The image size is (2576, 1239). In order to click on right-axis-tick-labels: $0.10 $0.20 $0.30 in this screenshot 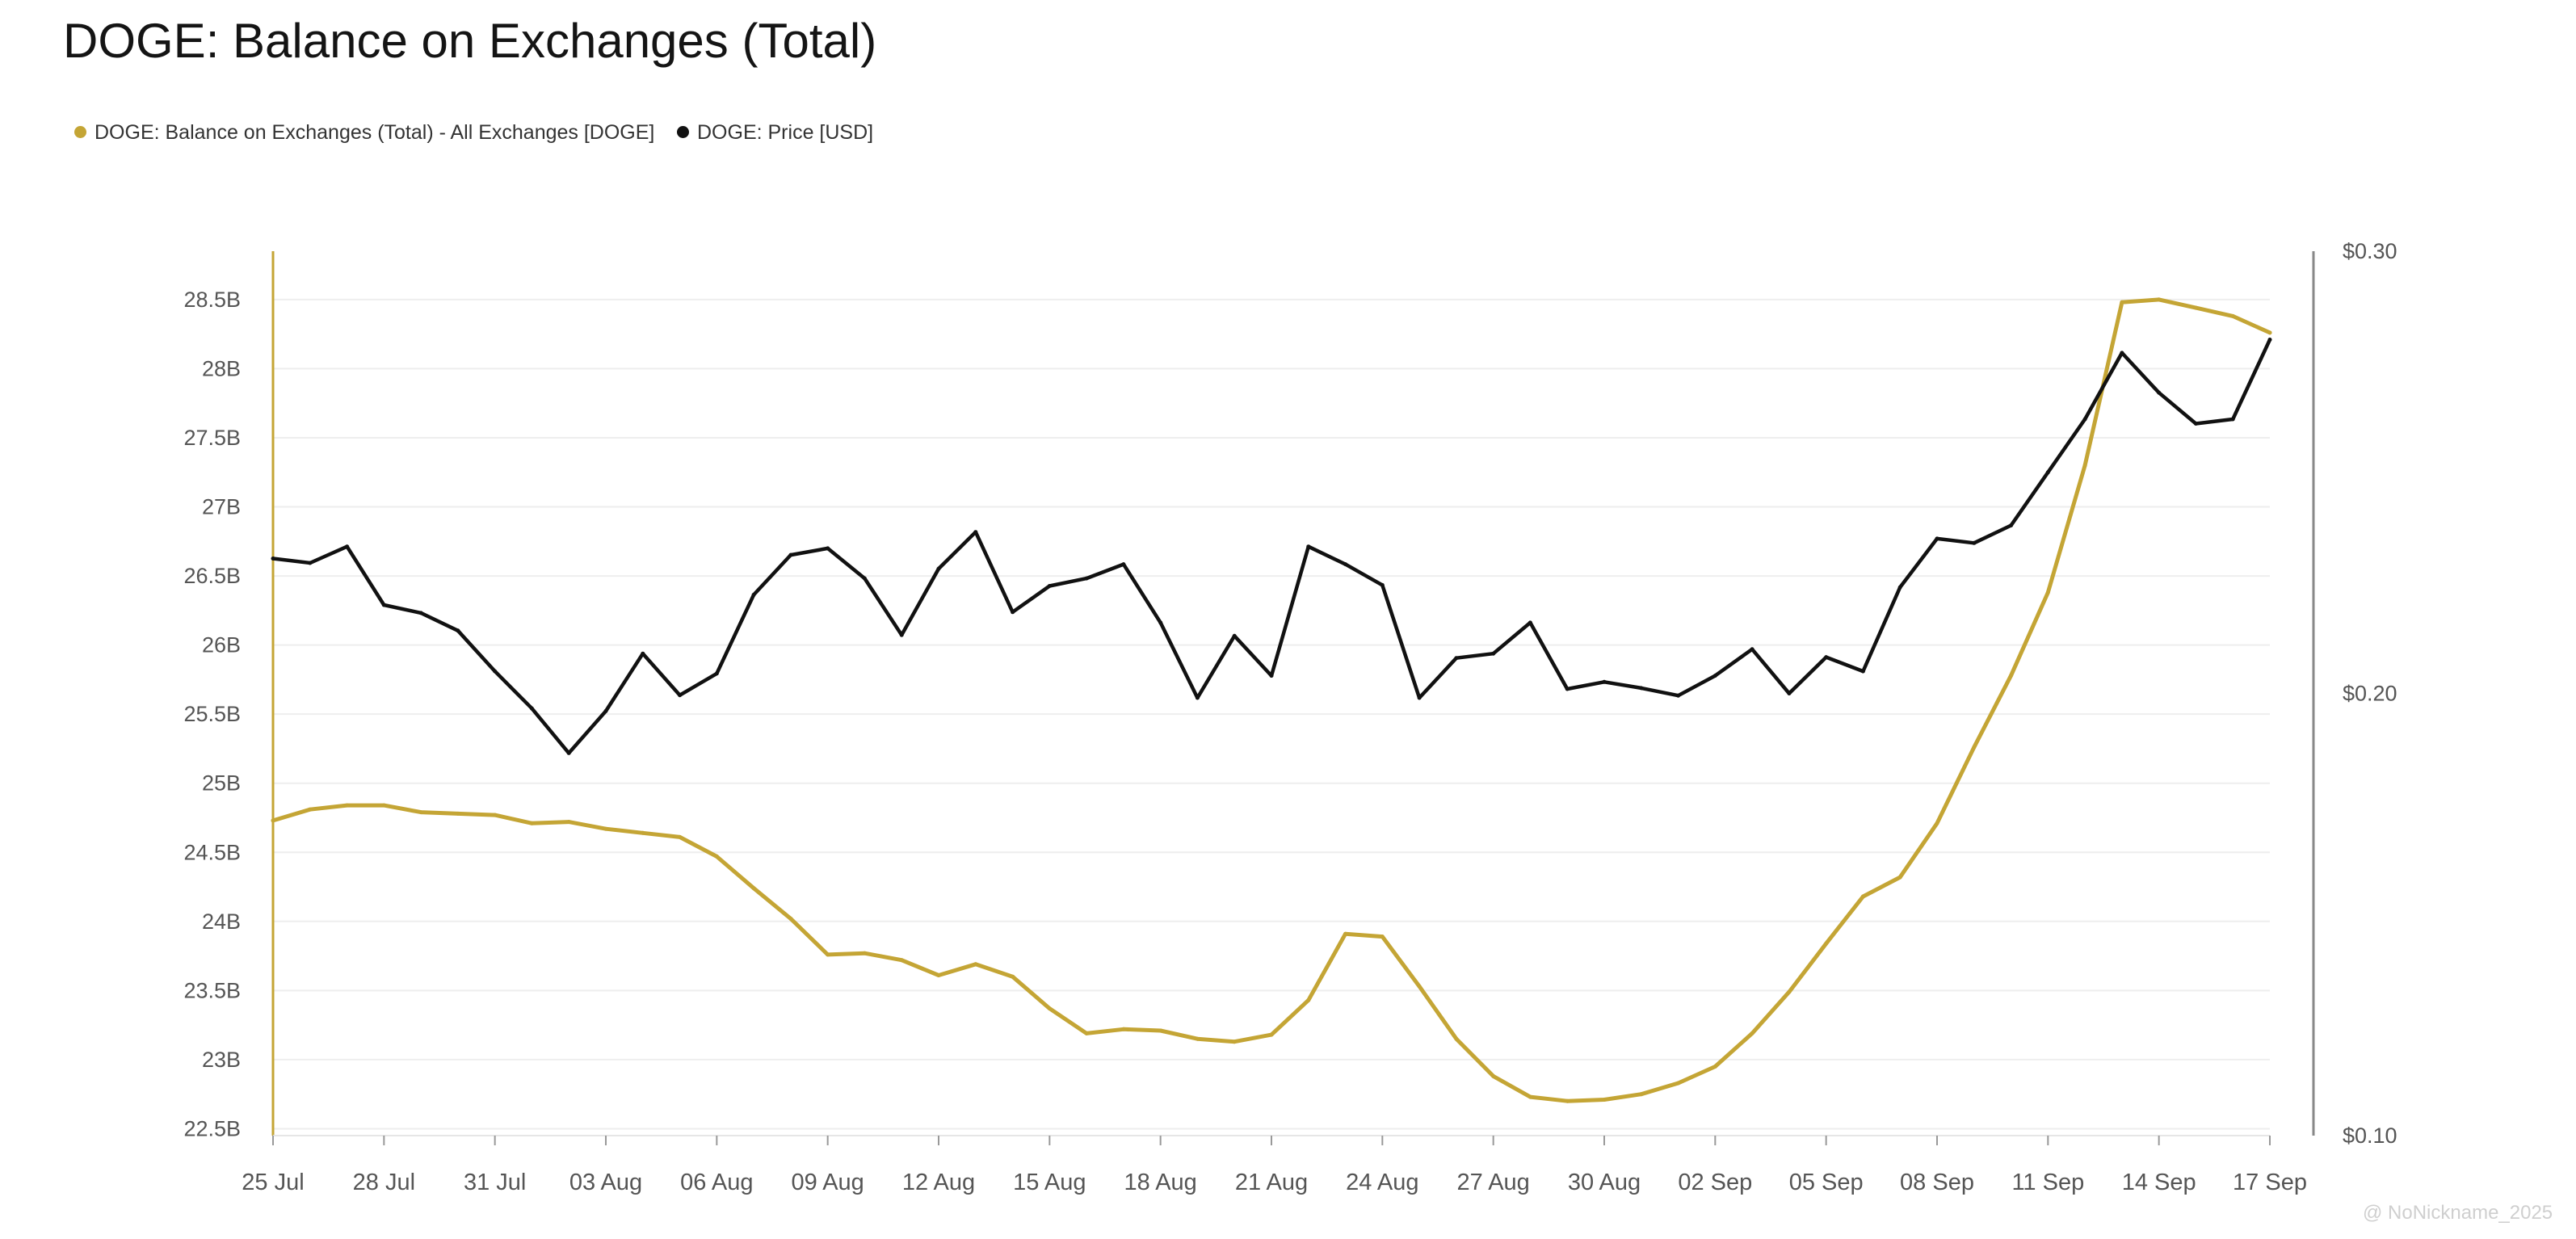, I will do `click(2370, 693)`.